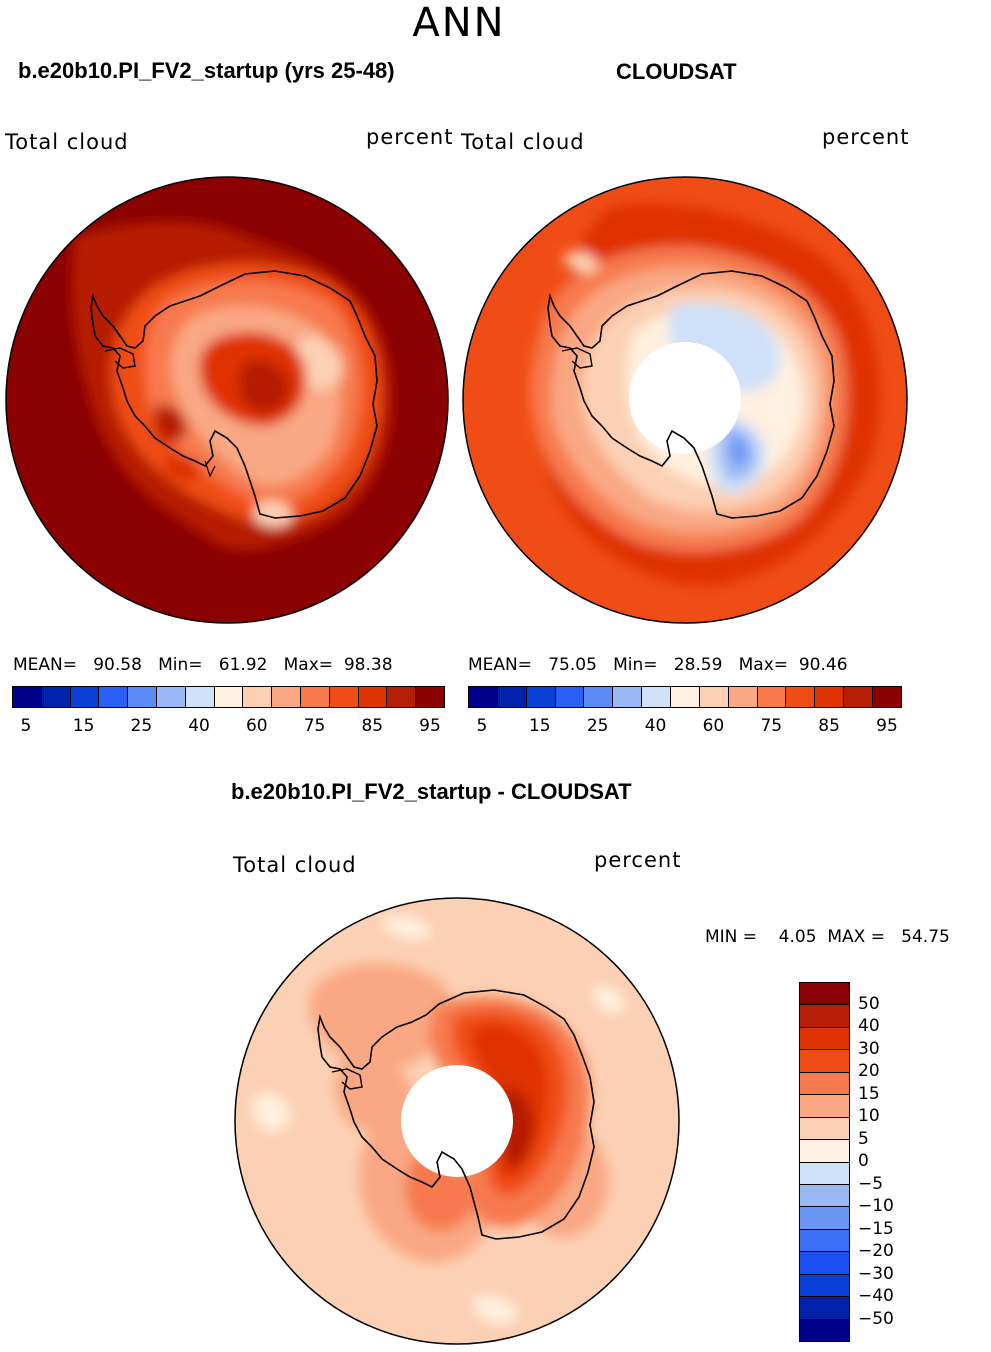 This screenshot has width=991, height=1352. What do you see at coordinates (67, 142) in the screenshot?
I see `model-variable-label: Total cloud` at bounding box center [67, 142].